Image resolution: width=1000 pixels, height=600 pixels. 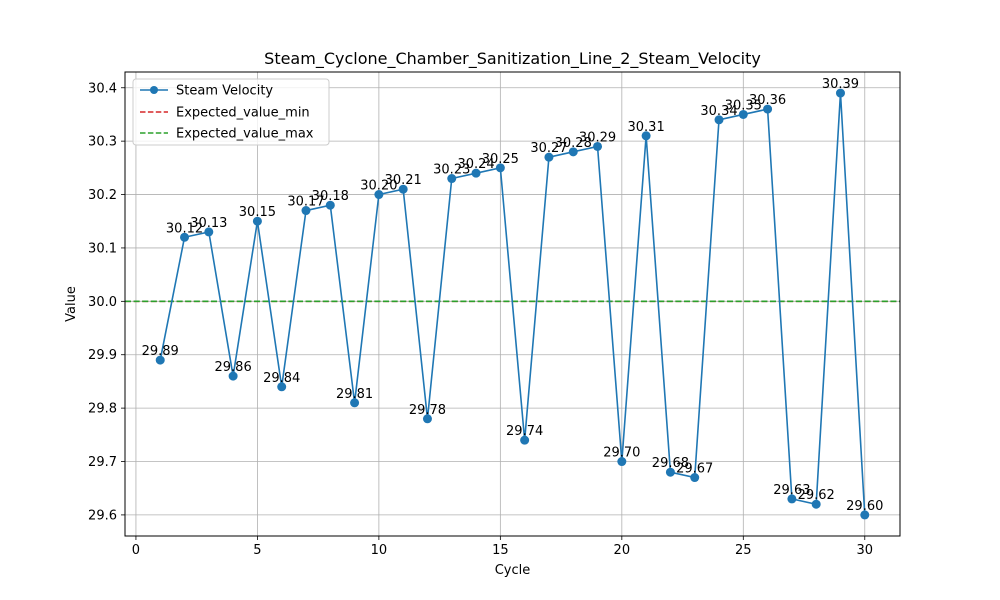 I want to click on data-label: 30.15, so click(x=257, y=212).